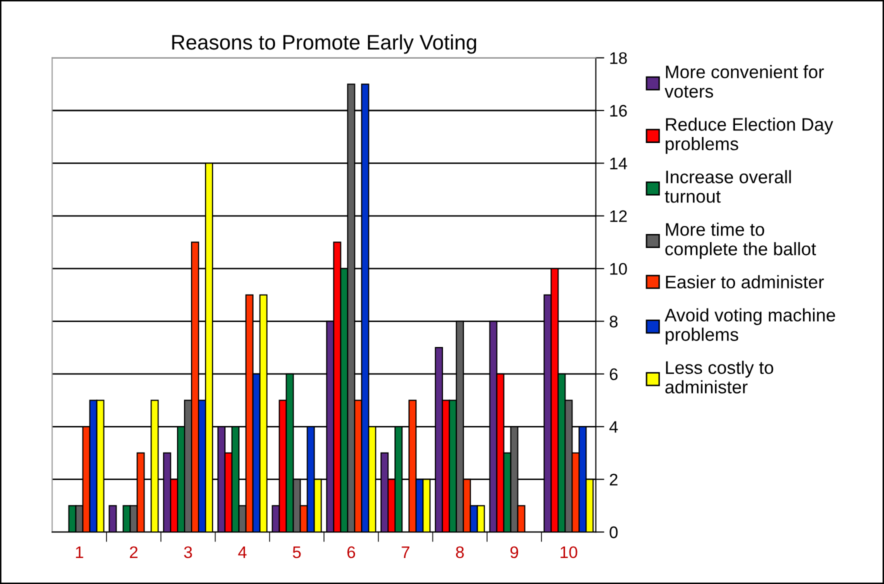 The height and width of the screenshot is (584, 884). Describe the element at coordinates (745, 281) in the screenshot. I see `legend-label: Easier to administer` at that location.